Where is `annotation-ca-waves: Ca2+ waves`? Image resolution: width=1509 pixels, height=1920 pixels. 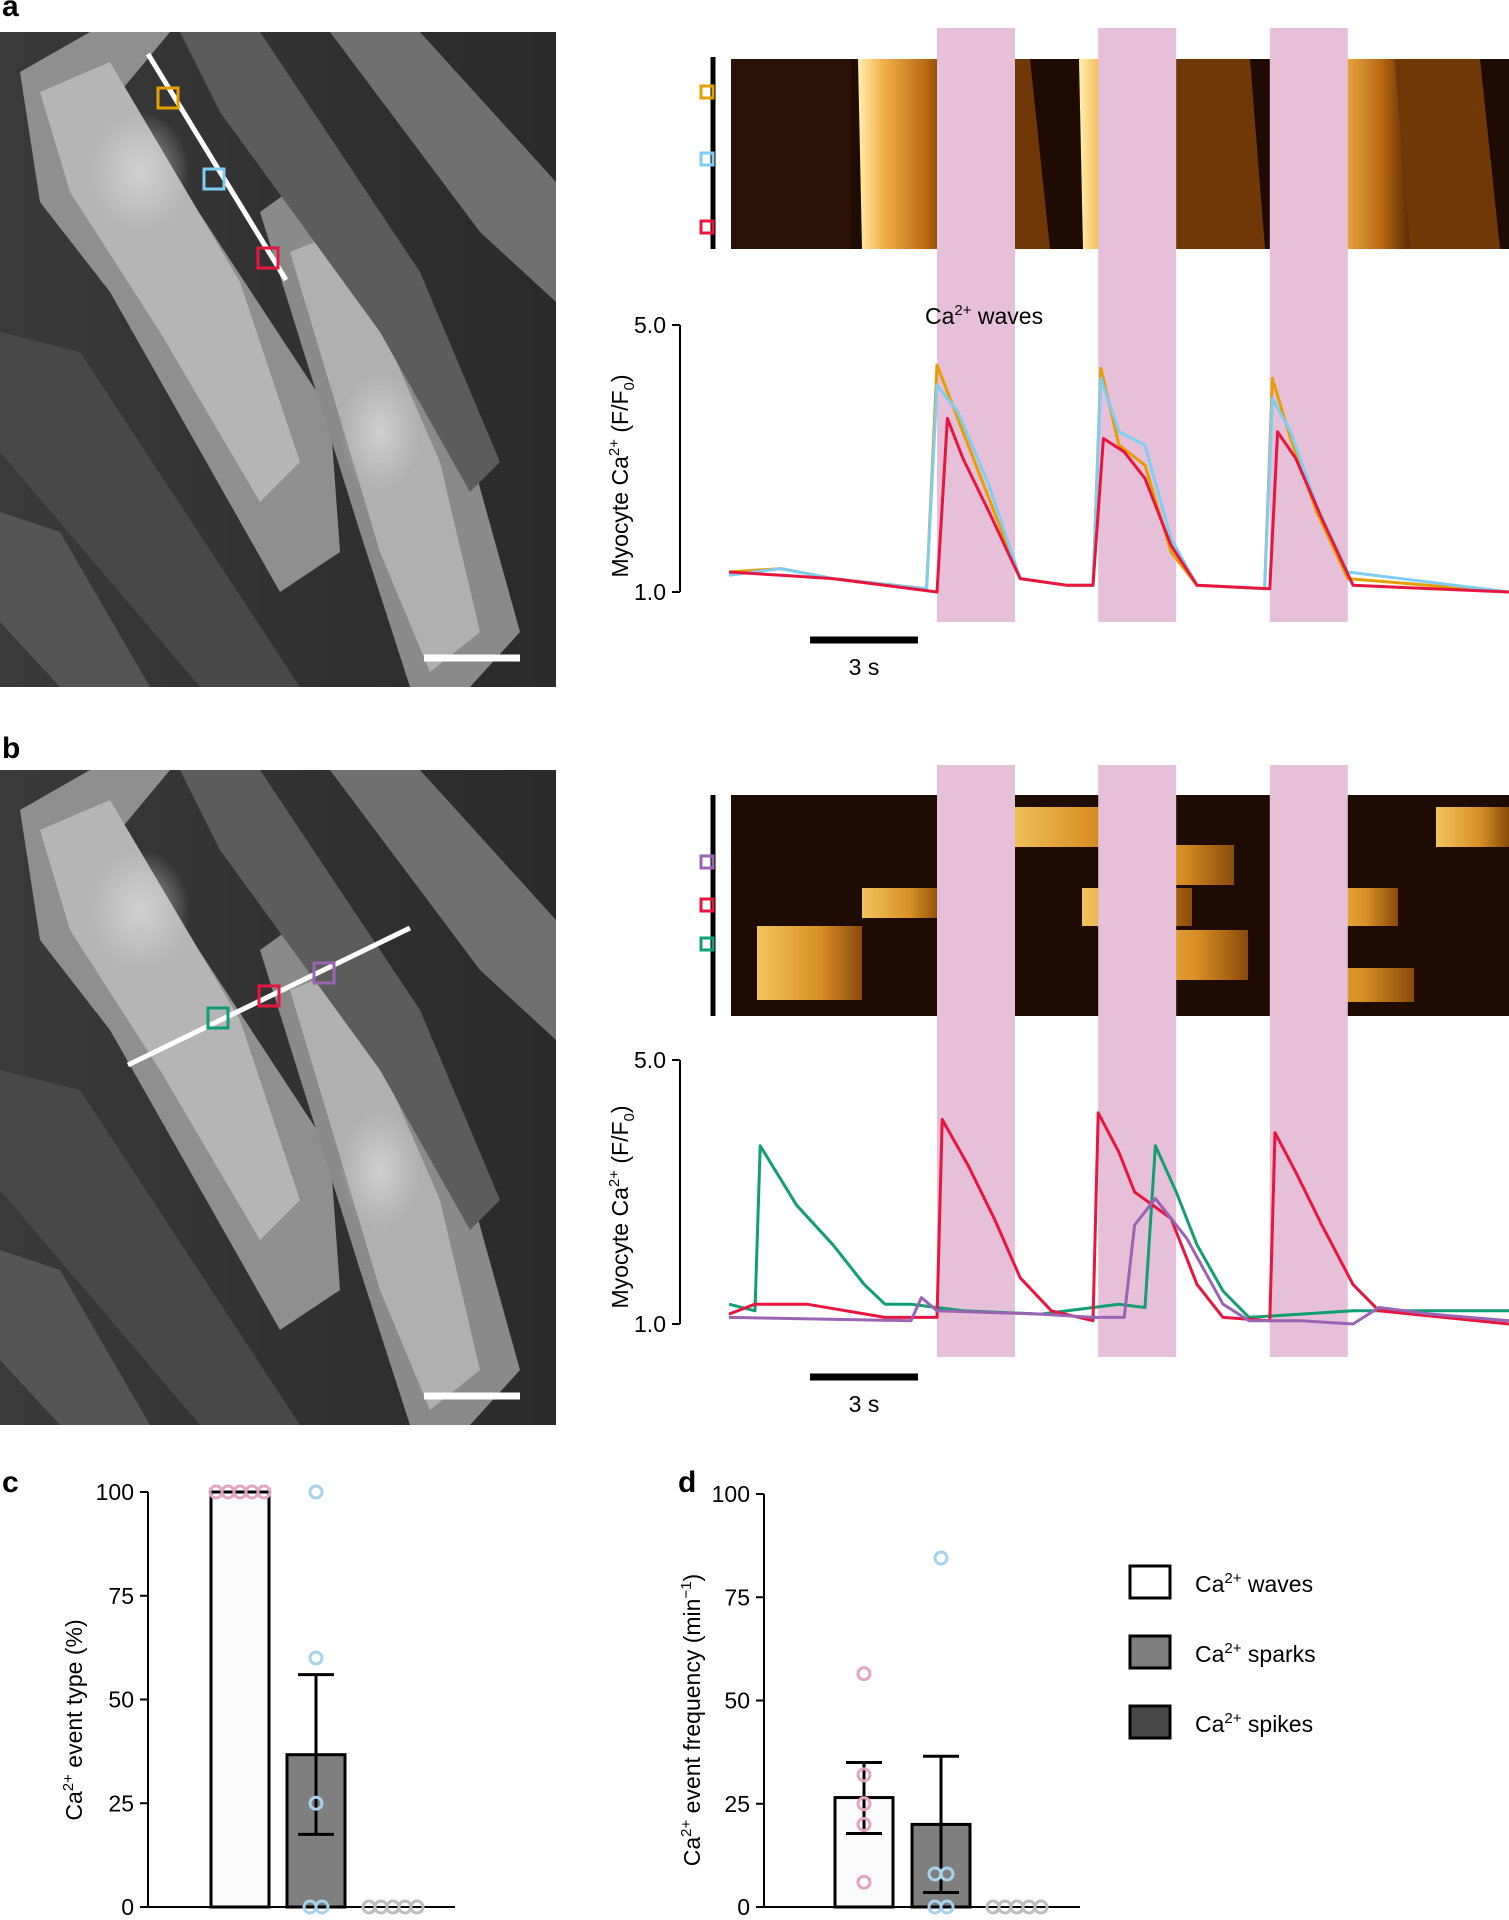
annotation-ca-waves: Ca2+ waves is located at coordinates (984, 315).